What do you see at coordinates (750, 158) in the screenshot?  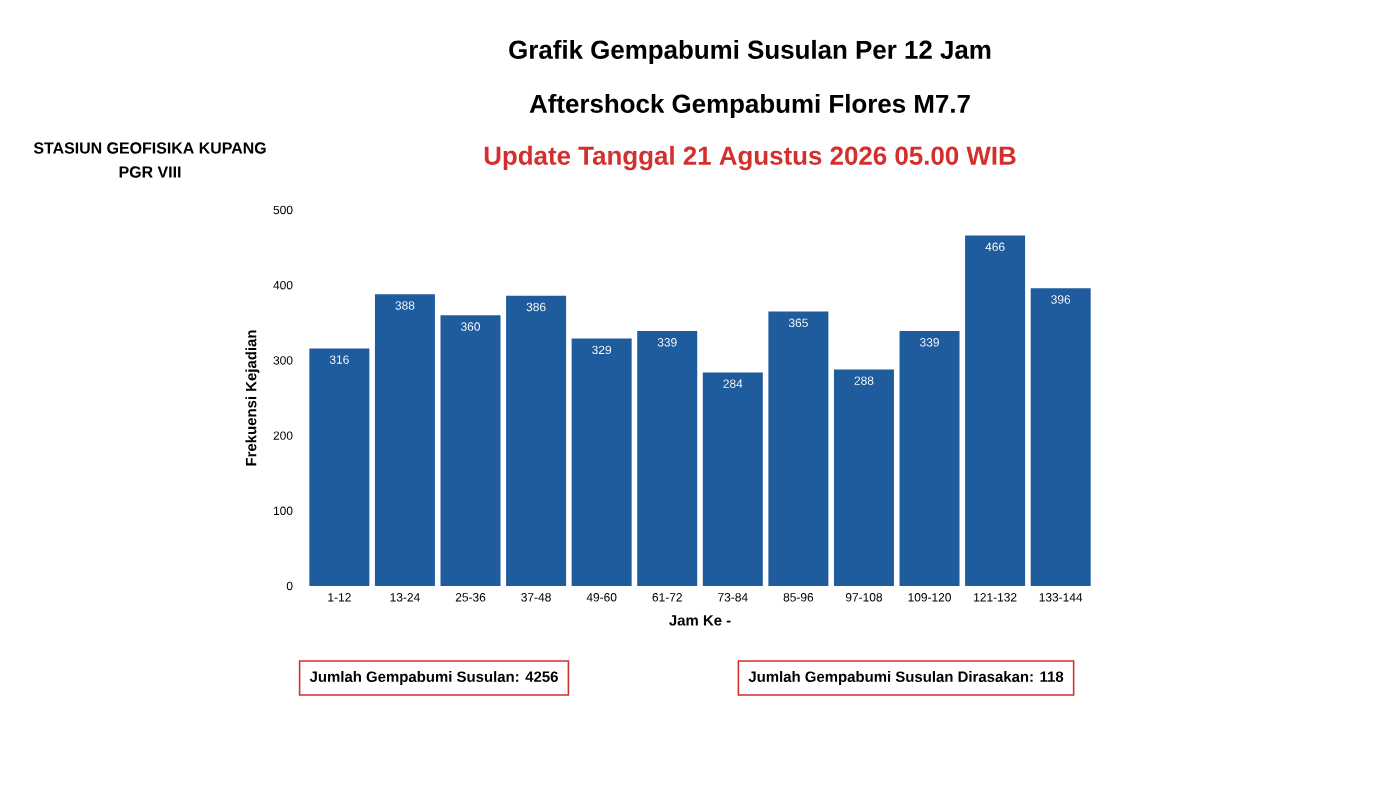 I see `text: Update Tanggal 21 Agustus 2026 05.00 WIB` at bounding box center [750, 158].